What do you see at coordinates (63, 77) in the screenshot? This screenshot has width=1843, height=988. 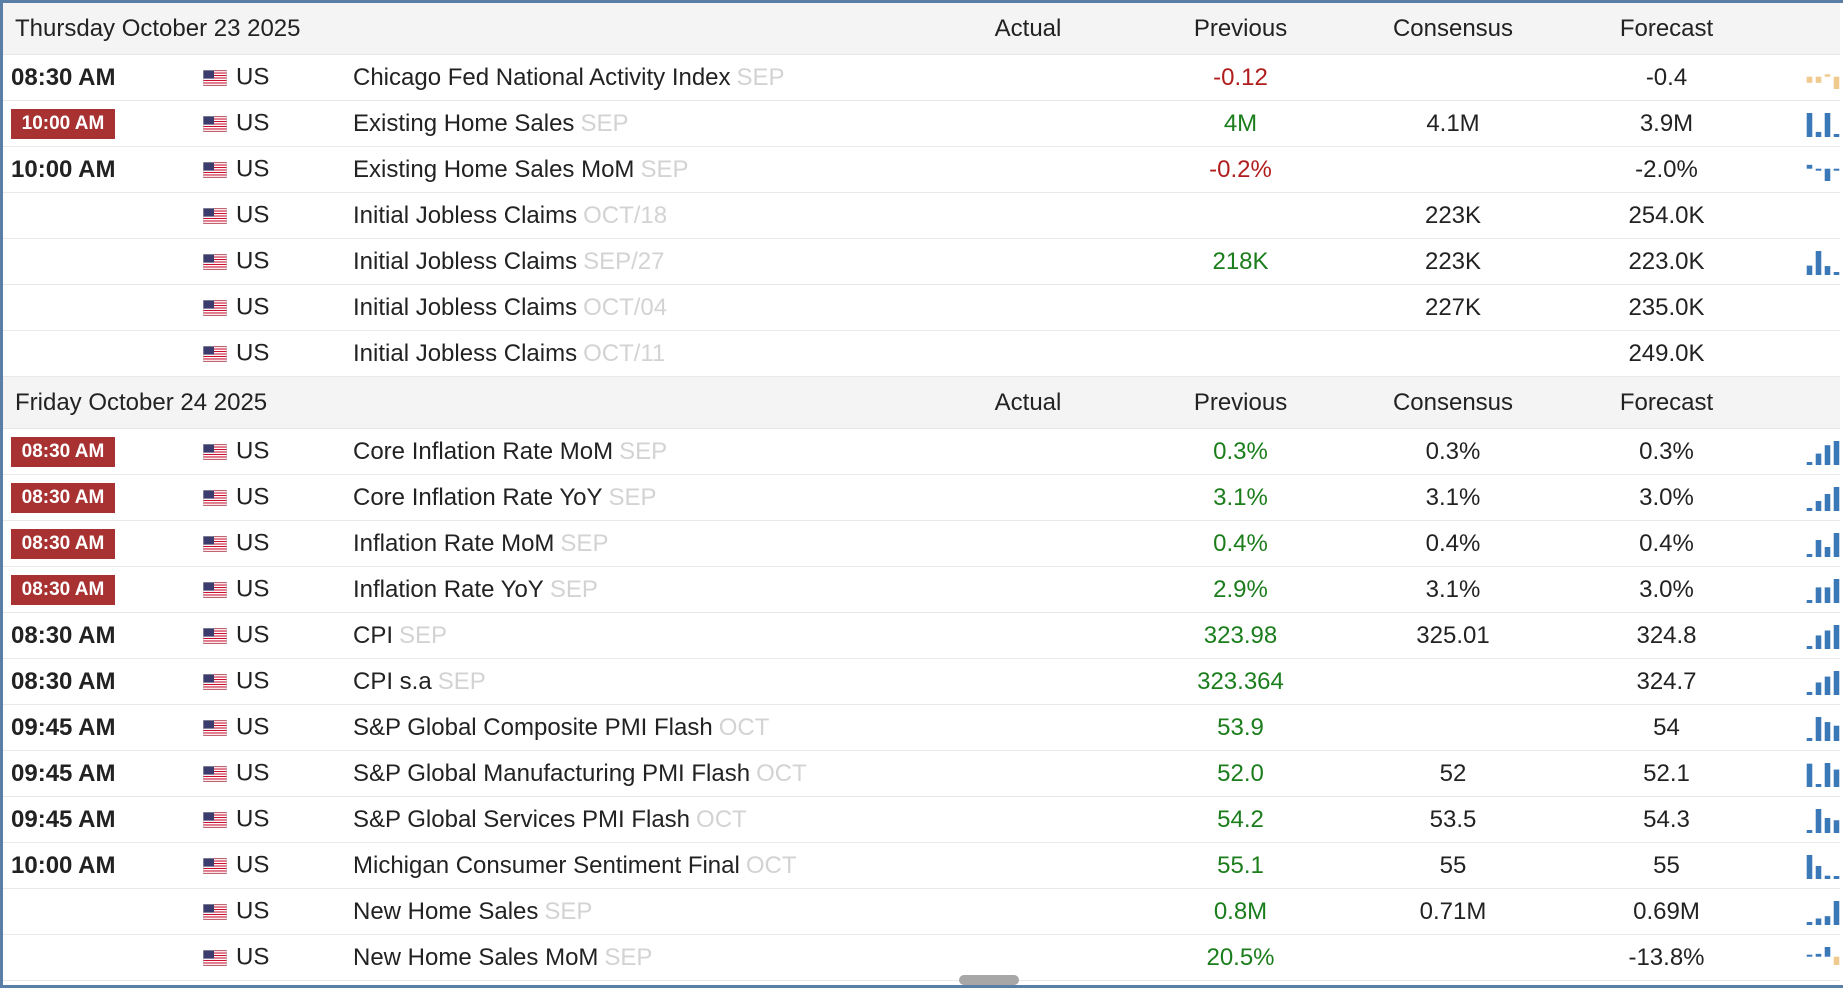 I see `event-time: 08:30 AM` at bounding box center [63, 77].